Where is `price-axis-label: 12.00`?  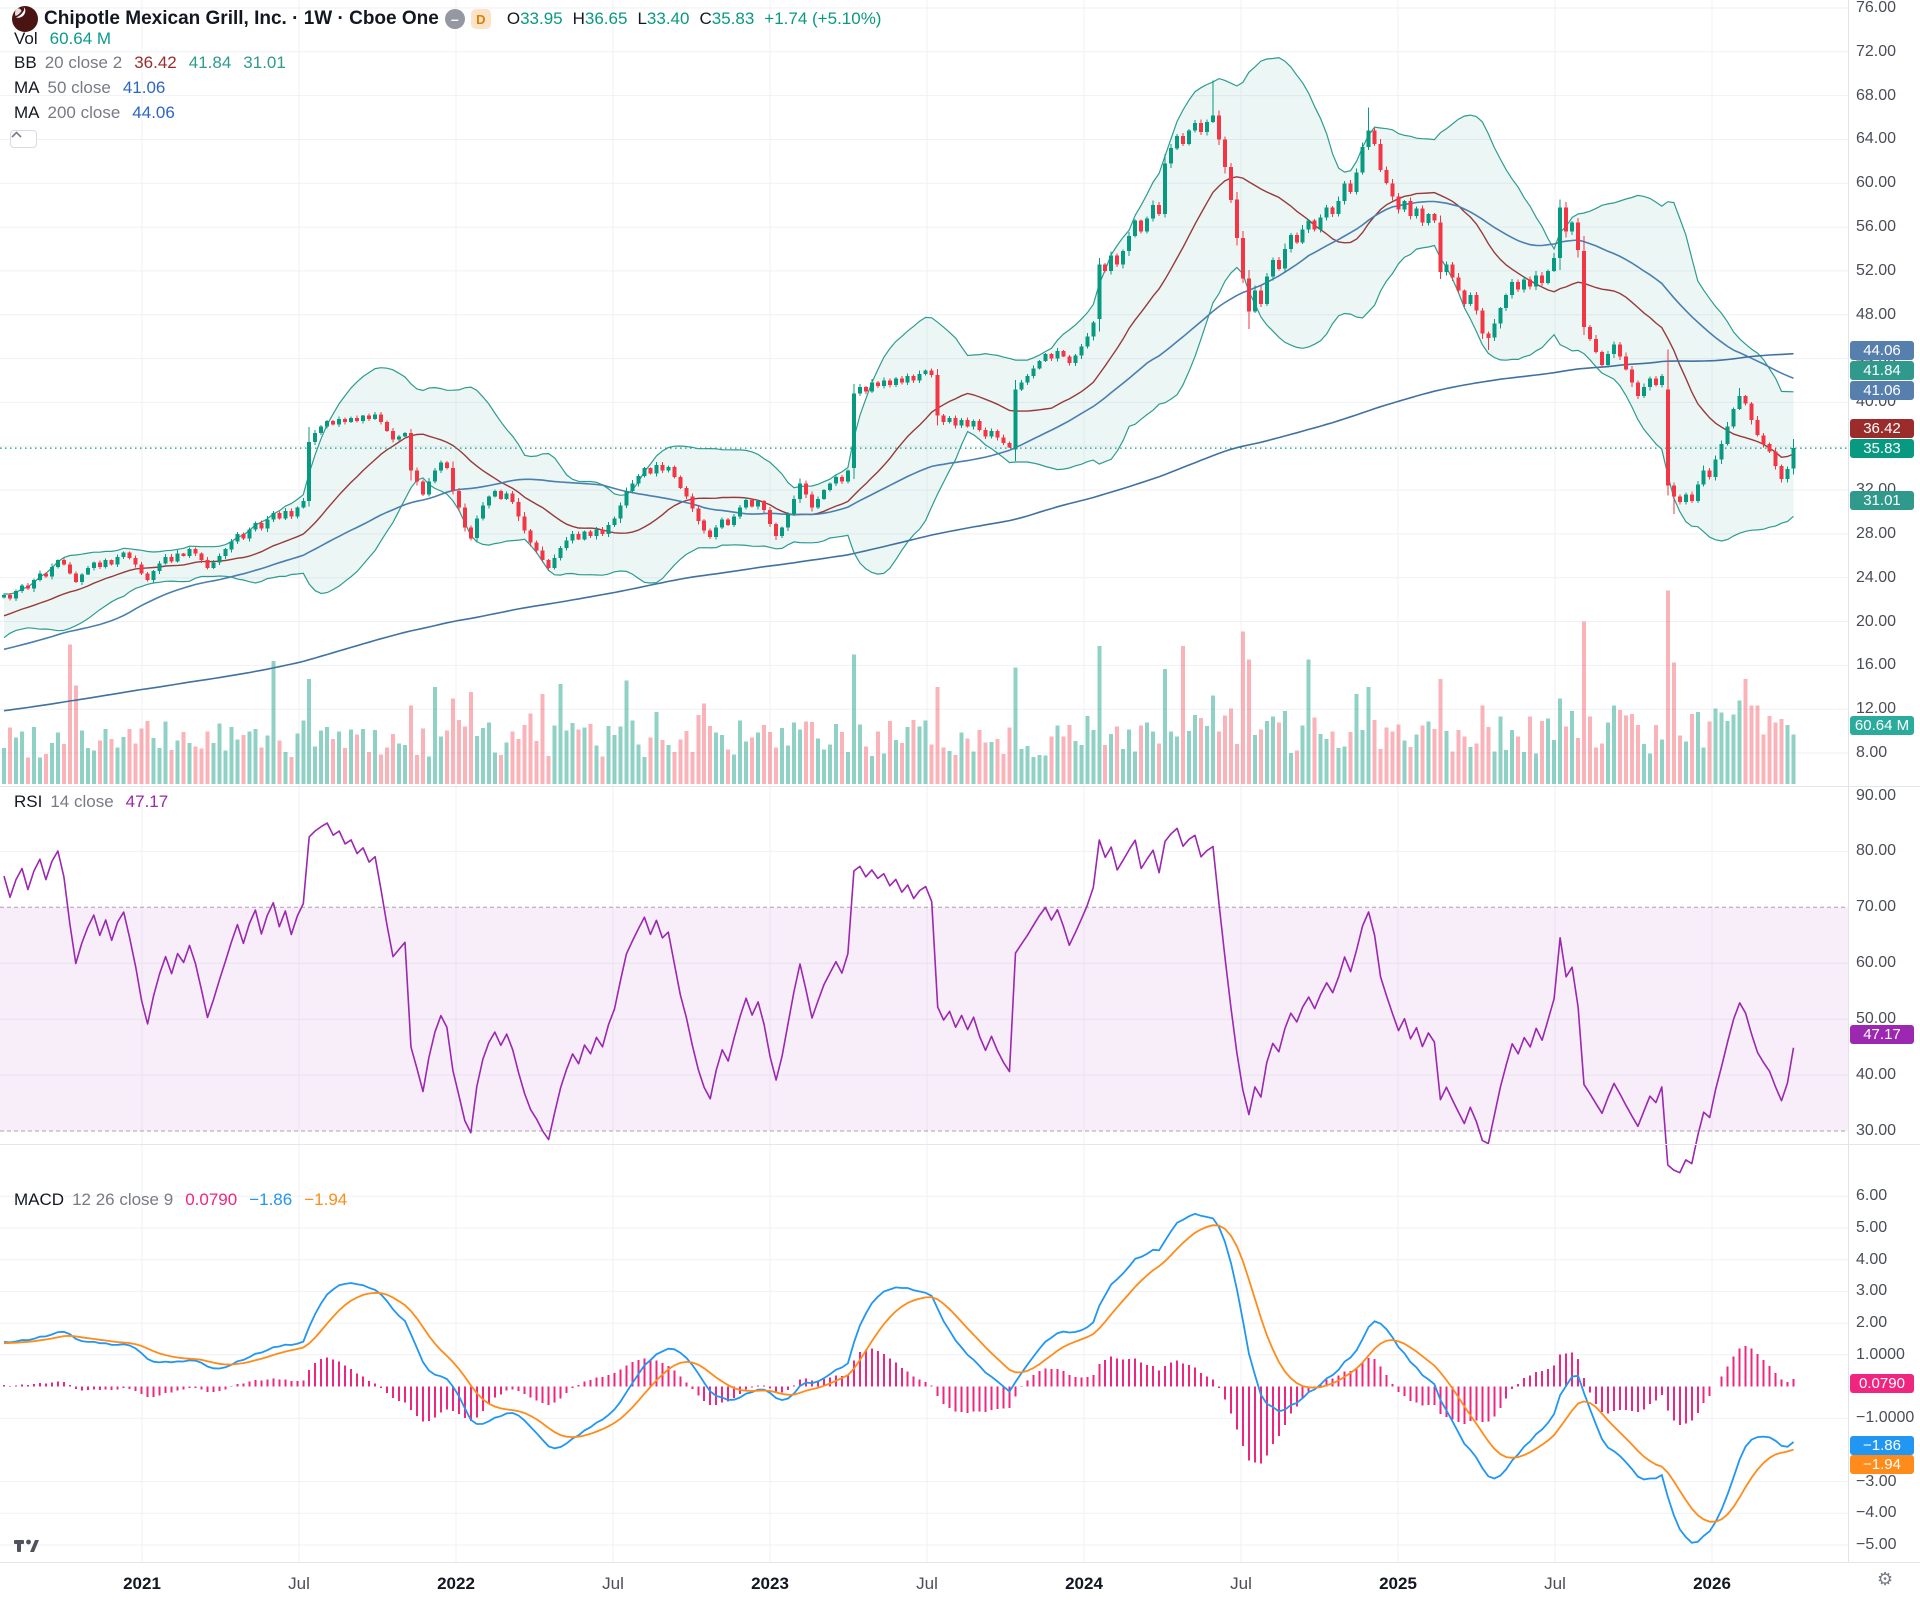 price-axis-label: 12.00 is located at coordinates (1876, 709).